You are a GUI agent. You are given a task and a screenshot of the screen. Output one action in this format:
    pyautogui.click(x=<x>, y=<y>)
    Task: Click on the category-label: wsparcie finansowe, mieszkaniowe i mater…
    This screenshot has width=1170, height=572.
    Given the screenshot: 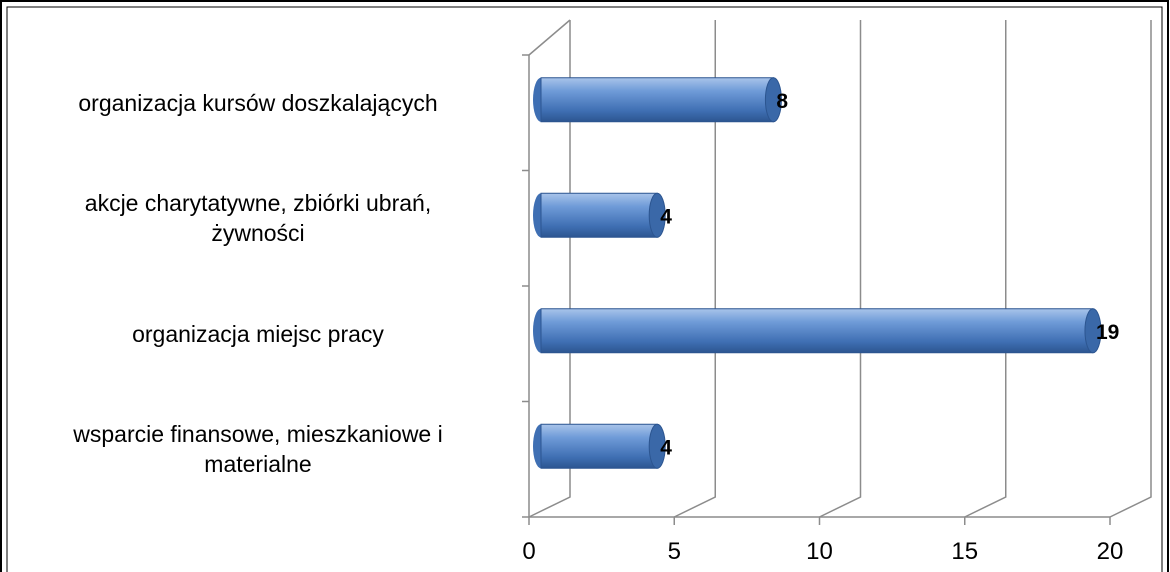 What is the action you would take?
    pyautogui.click(x=258, y=449)
    